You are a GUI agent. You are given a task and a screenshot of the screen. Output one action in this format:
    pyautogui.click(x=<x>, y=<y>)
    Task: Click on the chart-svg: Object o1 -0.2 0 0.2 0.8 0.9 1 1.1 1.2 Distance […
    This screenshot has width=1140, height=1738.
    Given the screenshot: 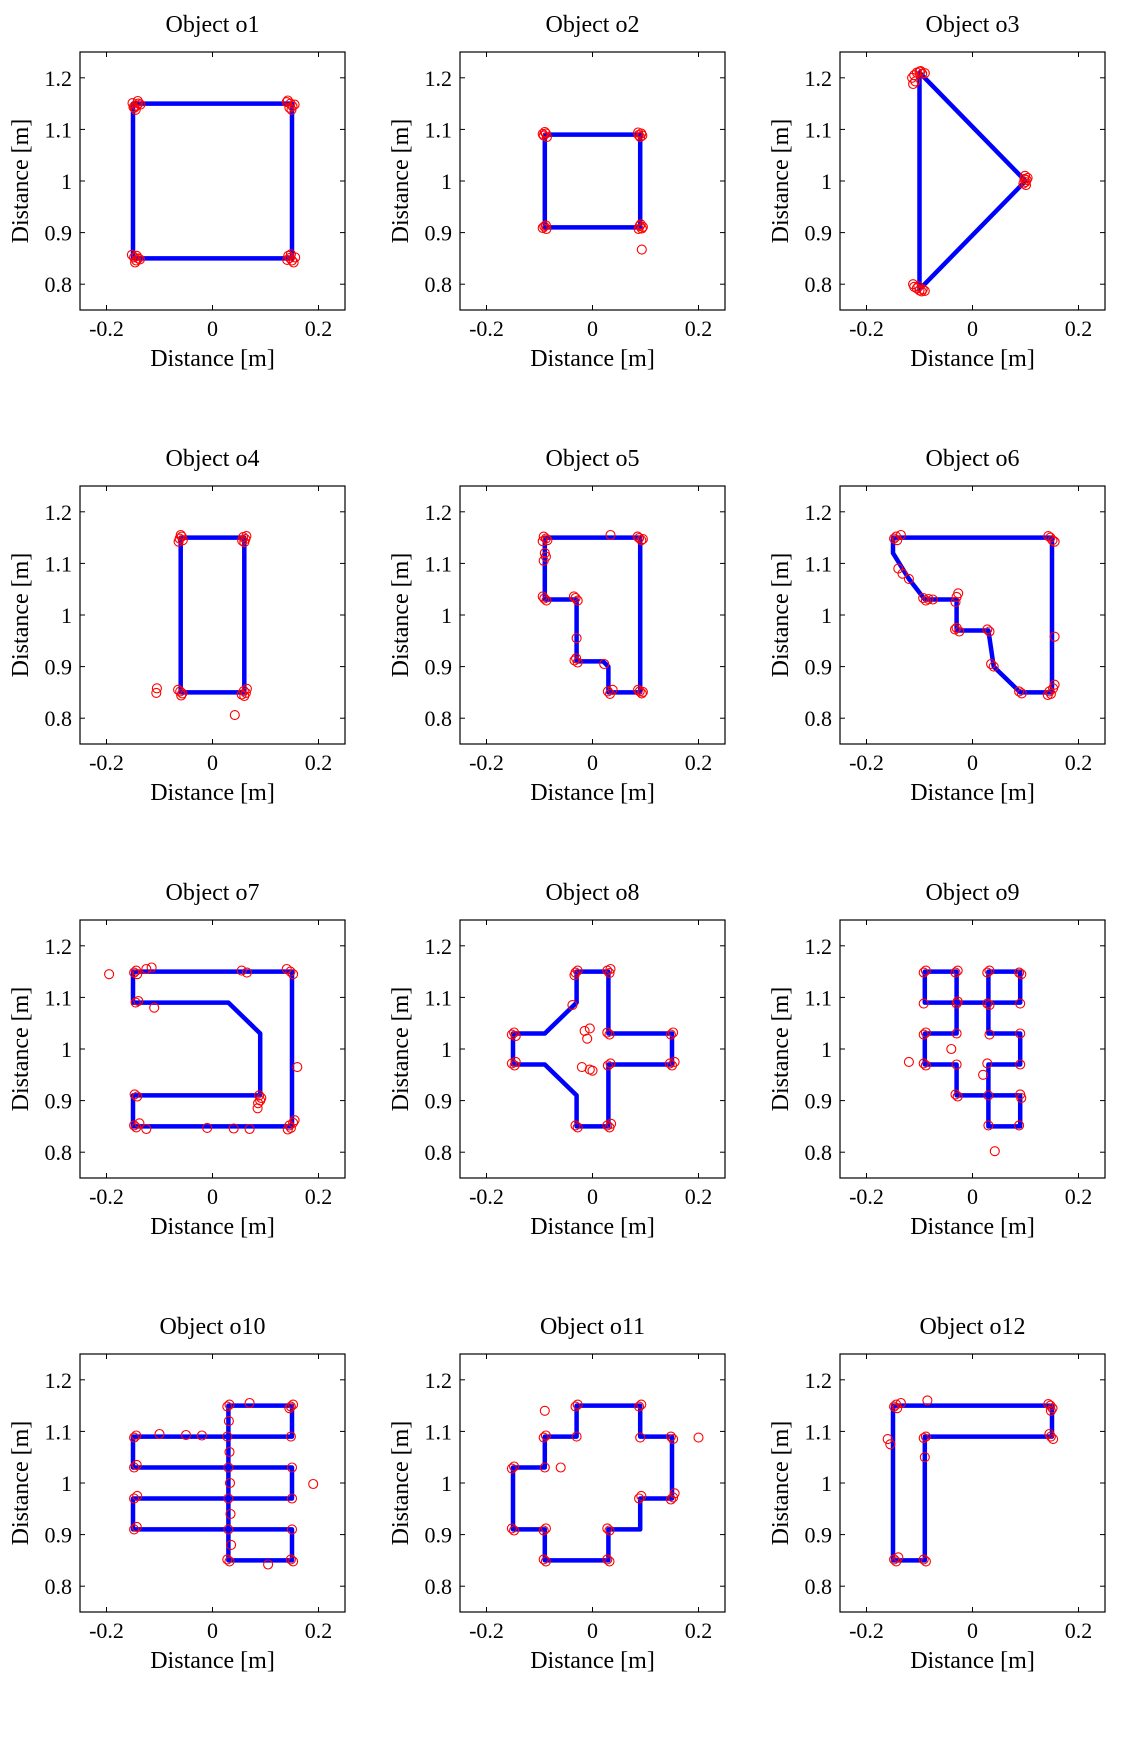 What is the action you would take?
    pyautogui.click(x=177, y=192)
    